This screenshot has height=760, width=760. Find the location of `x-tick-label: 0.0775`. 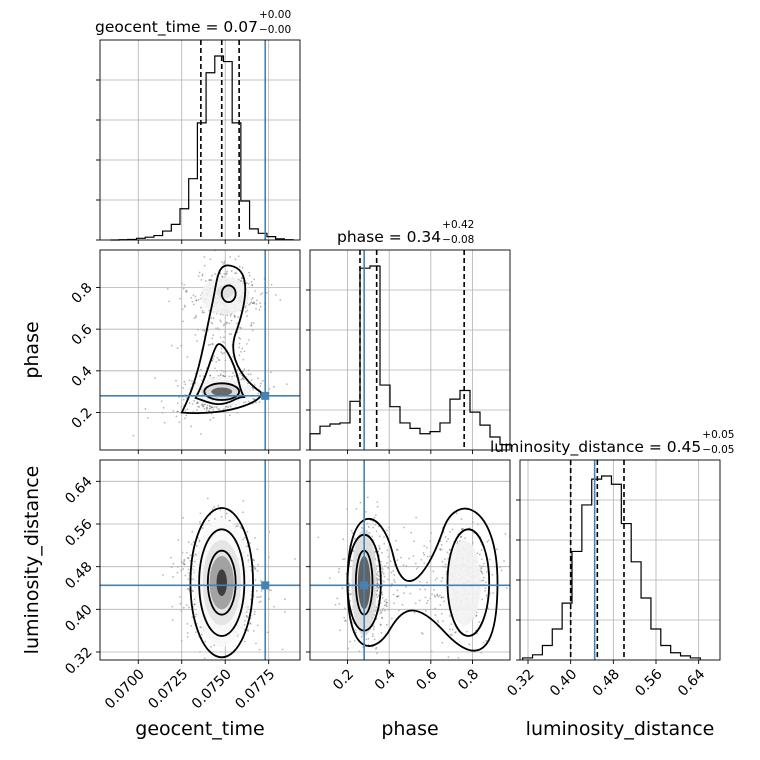

x-tick-label: 0.0775 is located at coordinates (255, 689).